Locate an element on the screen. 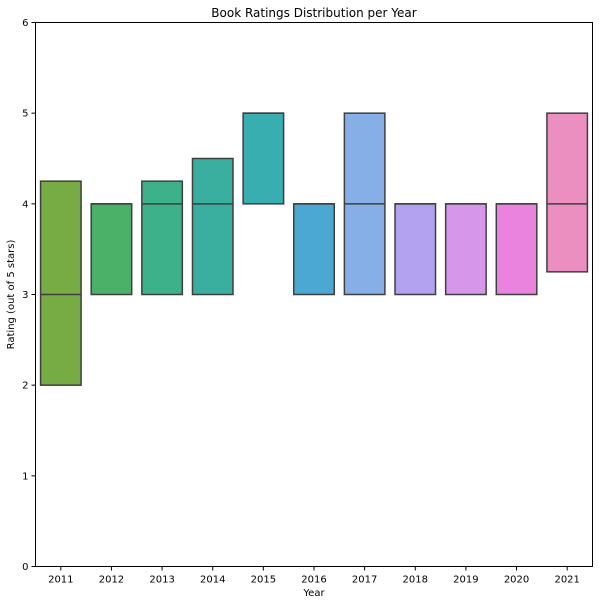 The image size is (599, 604). box-2018 is located at coordinates (415, 249).